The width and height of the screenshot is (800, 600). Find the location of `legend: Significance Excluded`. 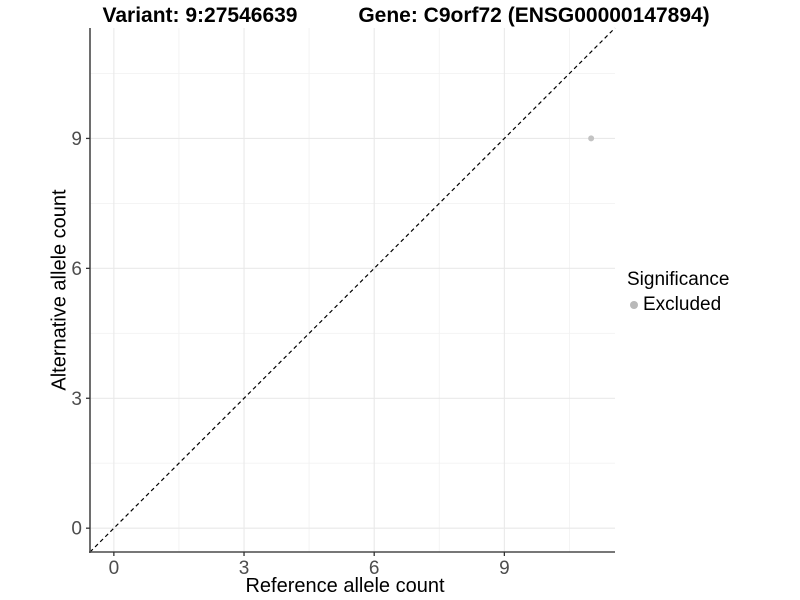

legend: Significance Excluded is located at coordinates (678, 292).